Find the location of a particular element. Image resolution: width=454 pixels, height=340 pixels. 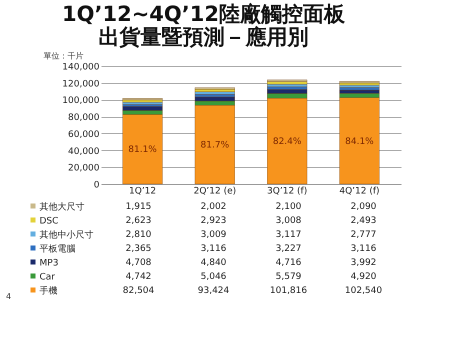

data-label: 2,002 is located at coordinates (213, 207).